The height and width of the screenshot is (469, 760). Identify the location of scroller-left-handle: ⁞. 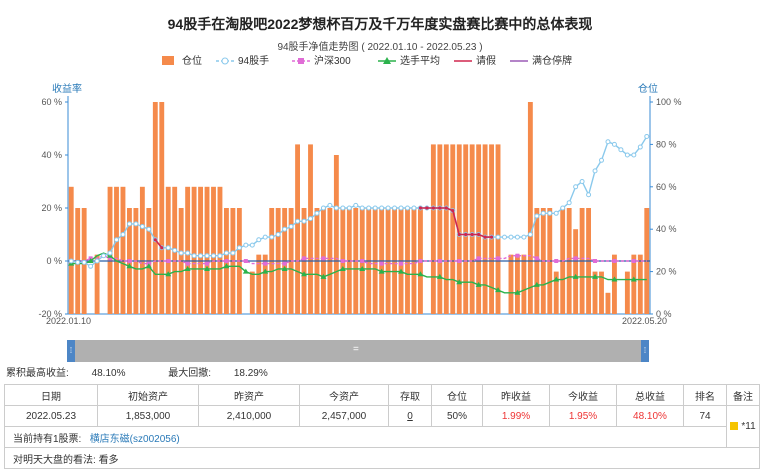
(71, 351).